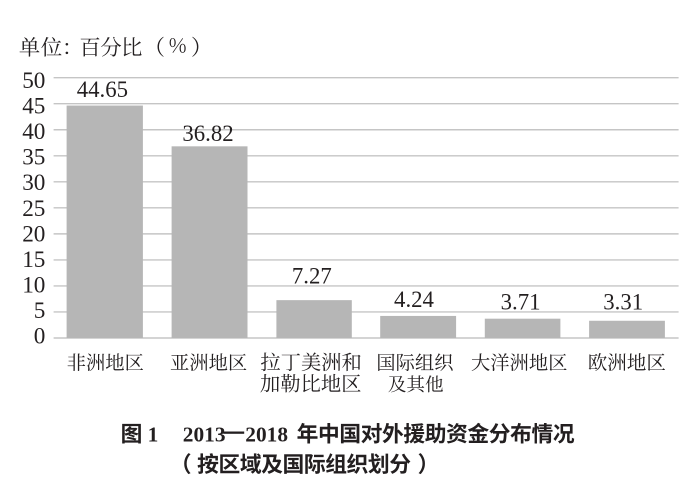 This screenshot has height=498, width=700. Describe the element at coordinates (153, 435) in the screenshot. I see `svg-text: 1` at that location.